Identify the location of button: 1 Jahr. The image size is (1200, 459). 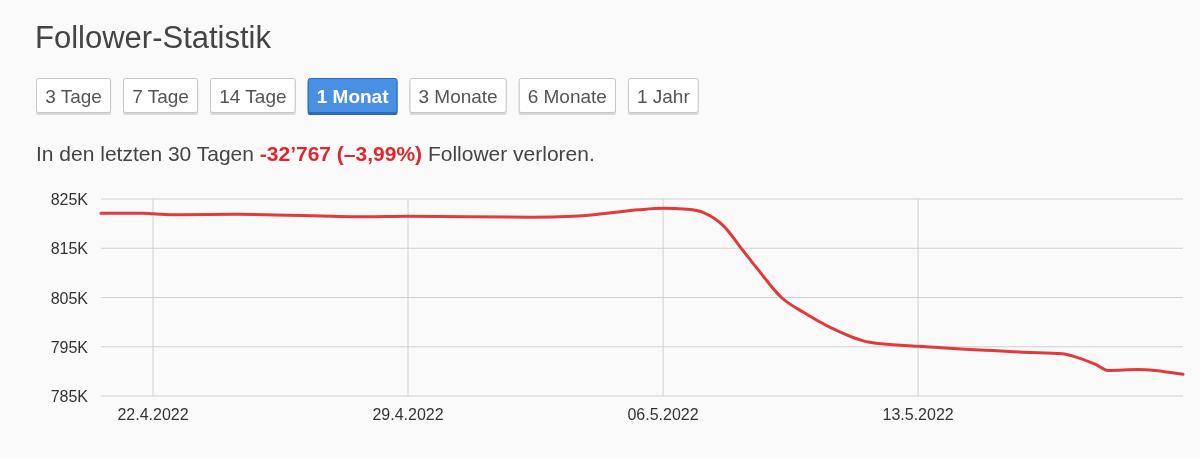
(663, 96).